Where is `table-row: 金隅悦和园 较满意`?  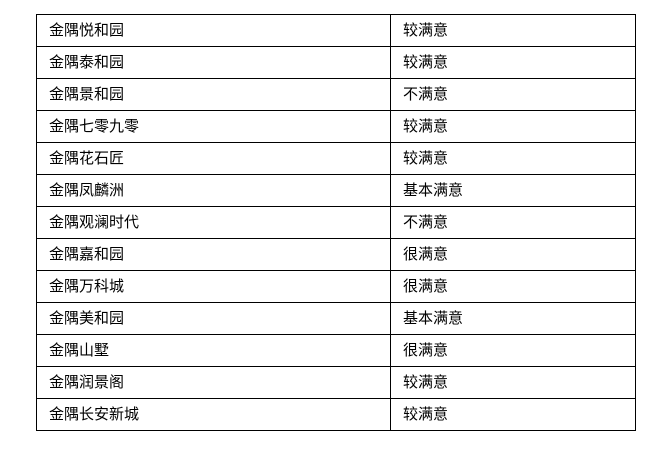
table-row: 金隅悦和园 较满意 is located at coordinates (336, 30).